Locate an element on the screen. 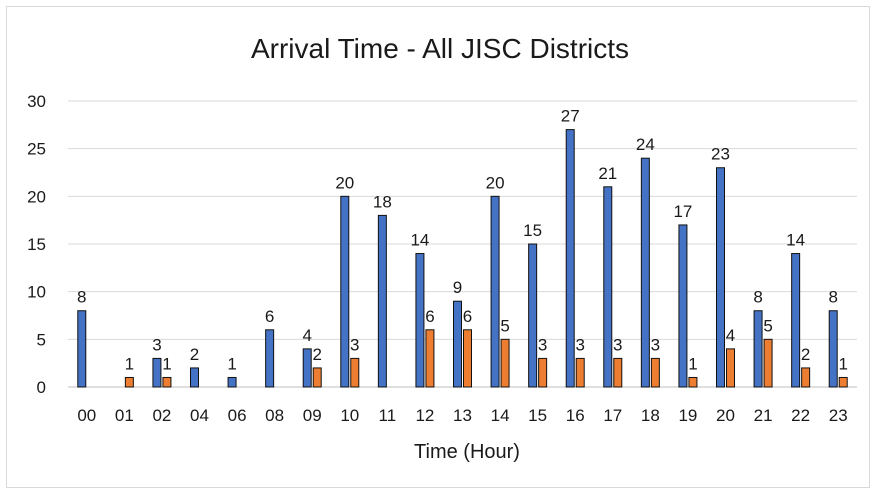  x-tick-label: 13 is located at coordinates (462, 415).